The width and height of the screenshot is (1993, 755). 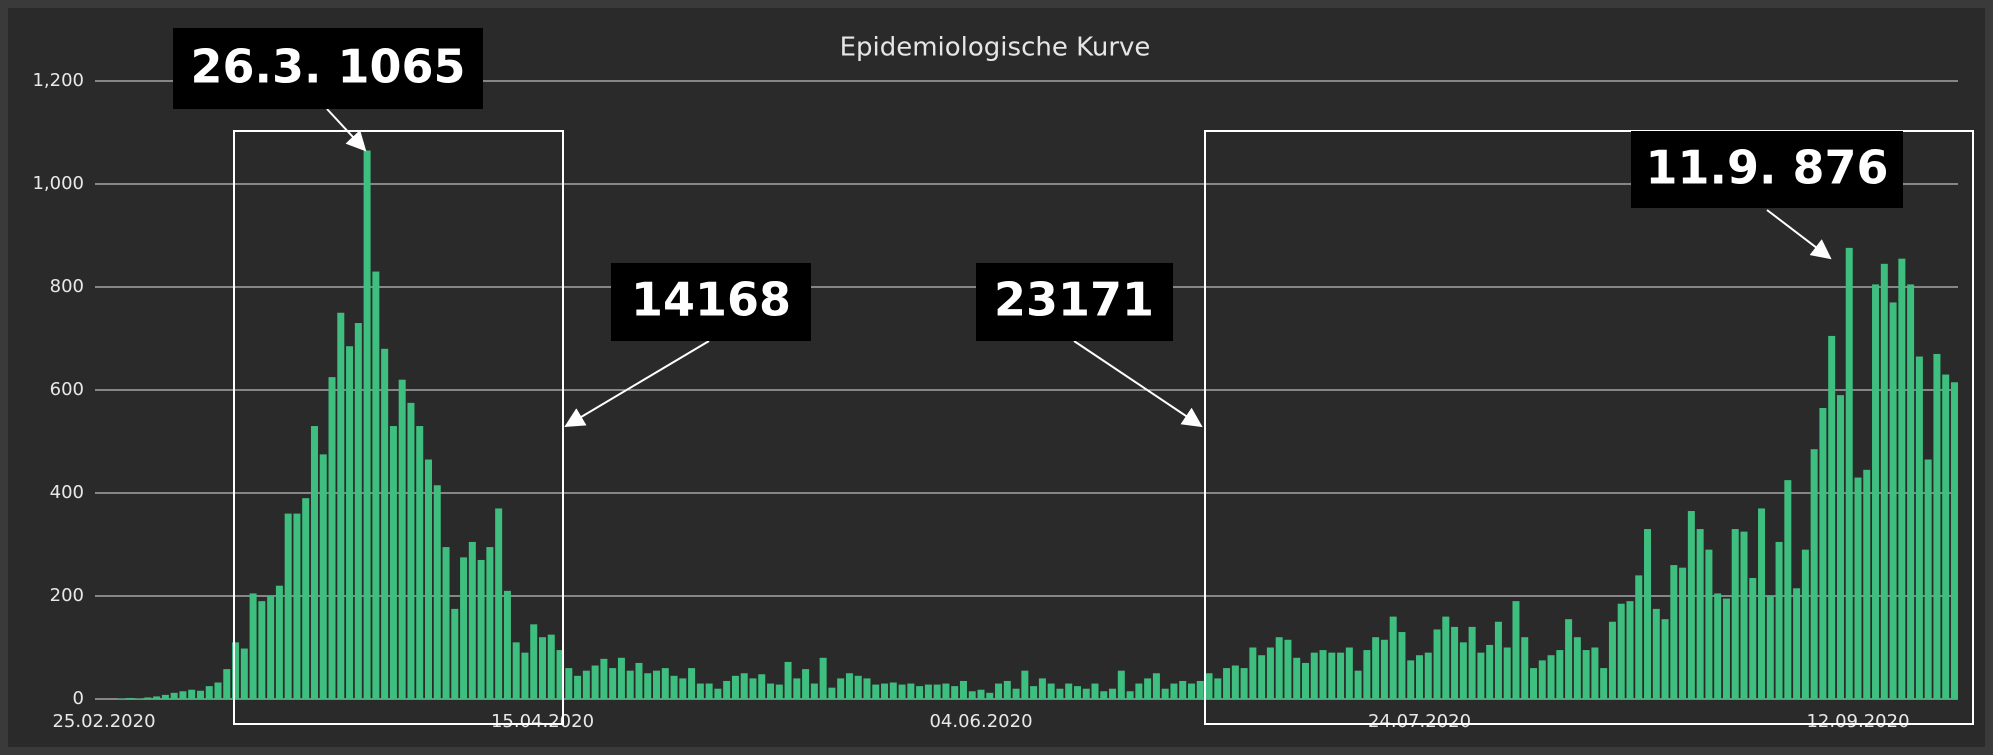 I want to click on y-tick-label: 200, so click(x=67, y=595).